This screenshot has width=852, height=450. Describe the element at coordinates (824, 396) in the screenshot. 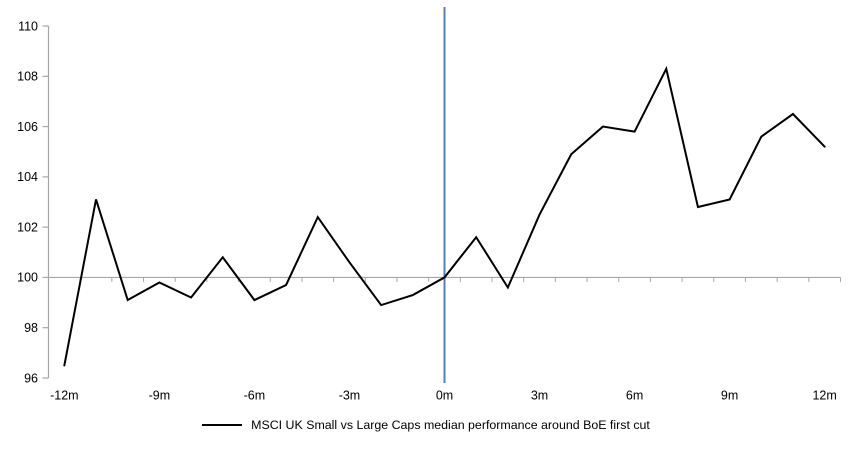

I see `x-tick-label: 12m` at that location.